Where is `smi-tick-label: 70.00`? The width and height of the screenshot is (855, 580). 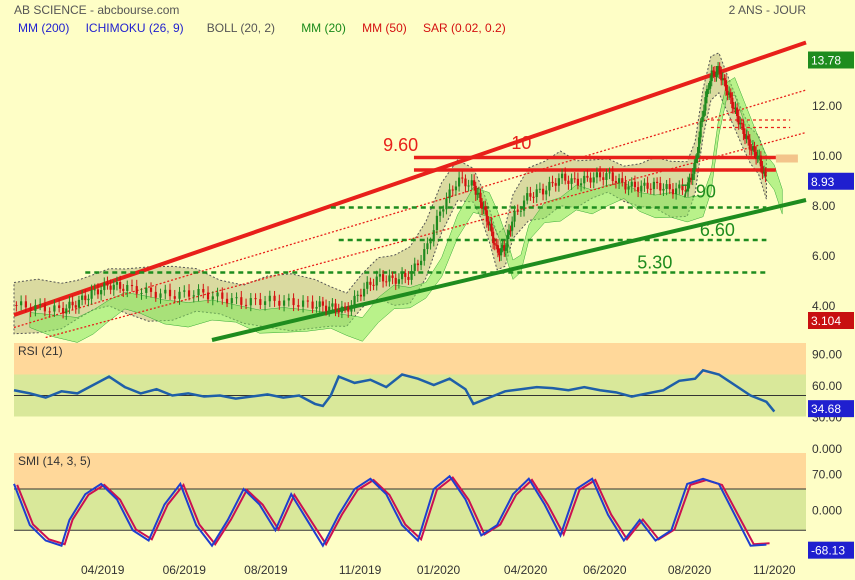 smi-tick-label: 70.00 is located at coordinates (827, 475).